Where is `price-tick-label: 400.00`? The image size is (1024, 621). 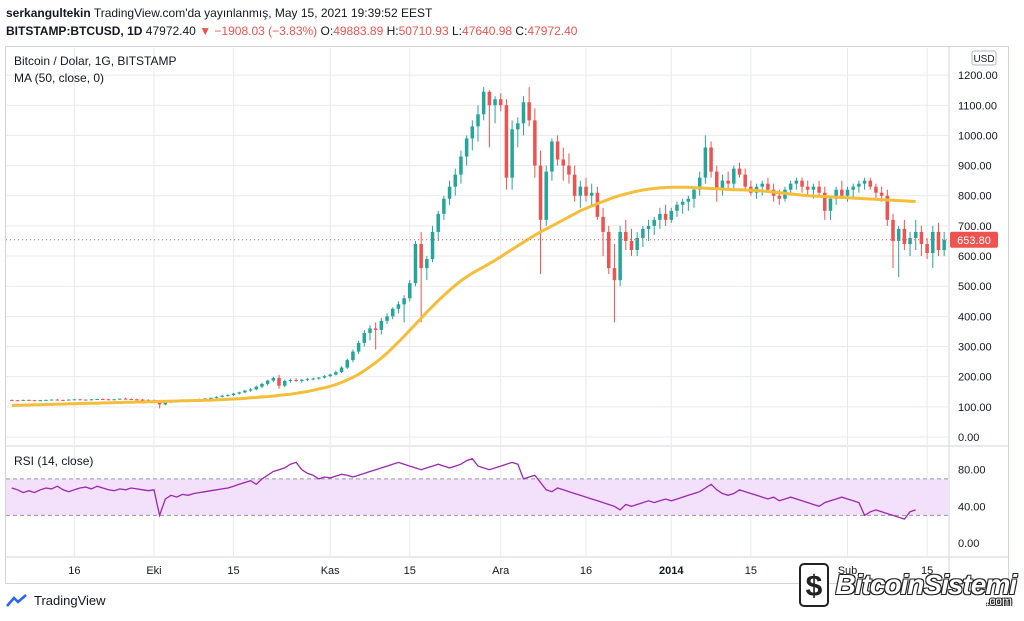 price-tick-label: 400.00 is located at coordinates (975, 317).